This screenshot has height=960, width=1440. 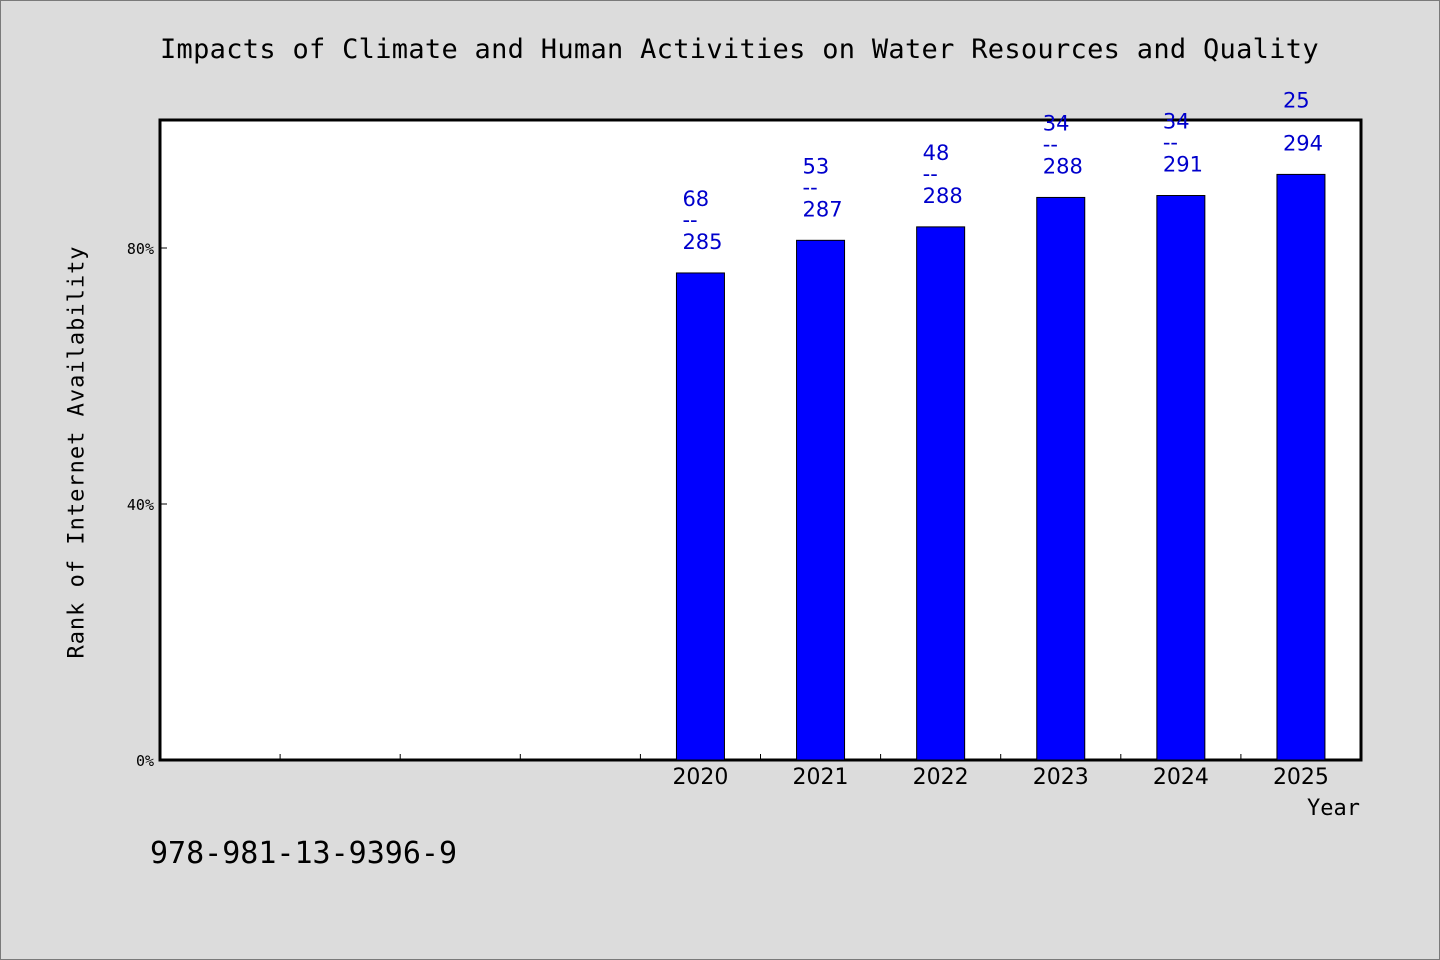 I want to click on bar-rank-label: 48, so click(x=936, y=153).